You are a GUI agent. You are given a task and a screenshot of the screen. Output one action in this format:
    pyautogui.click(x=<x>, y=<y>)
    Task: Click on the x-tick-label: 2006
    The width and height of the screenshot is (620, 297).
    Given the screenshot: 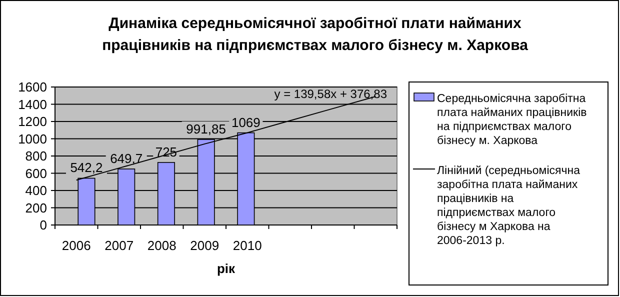 What is the action you would take?
    pyautogui.click(x=76, y=245)
    